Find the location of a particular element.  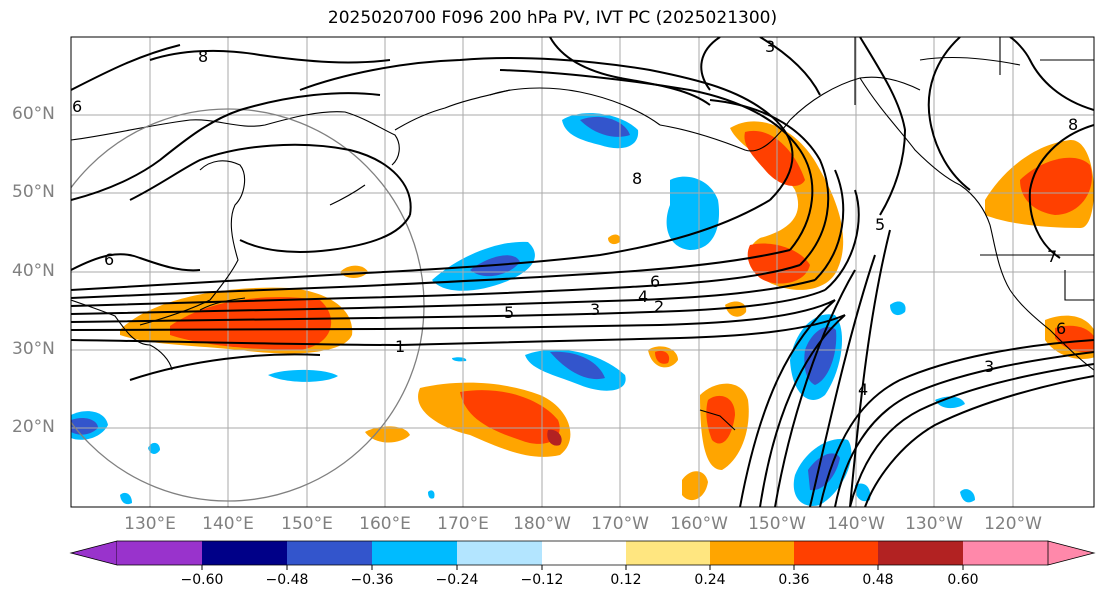

lon-label: 170°E is located at coordinates (463, 524).